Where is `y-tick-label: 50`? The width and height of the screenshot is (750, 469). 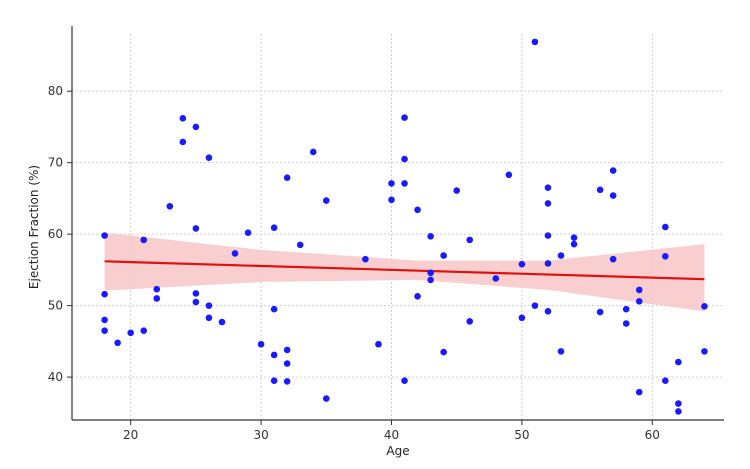
y-tick-label: 50 is located at coordinates (55, 306).